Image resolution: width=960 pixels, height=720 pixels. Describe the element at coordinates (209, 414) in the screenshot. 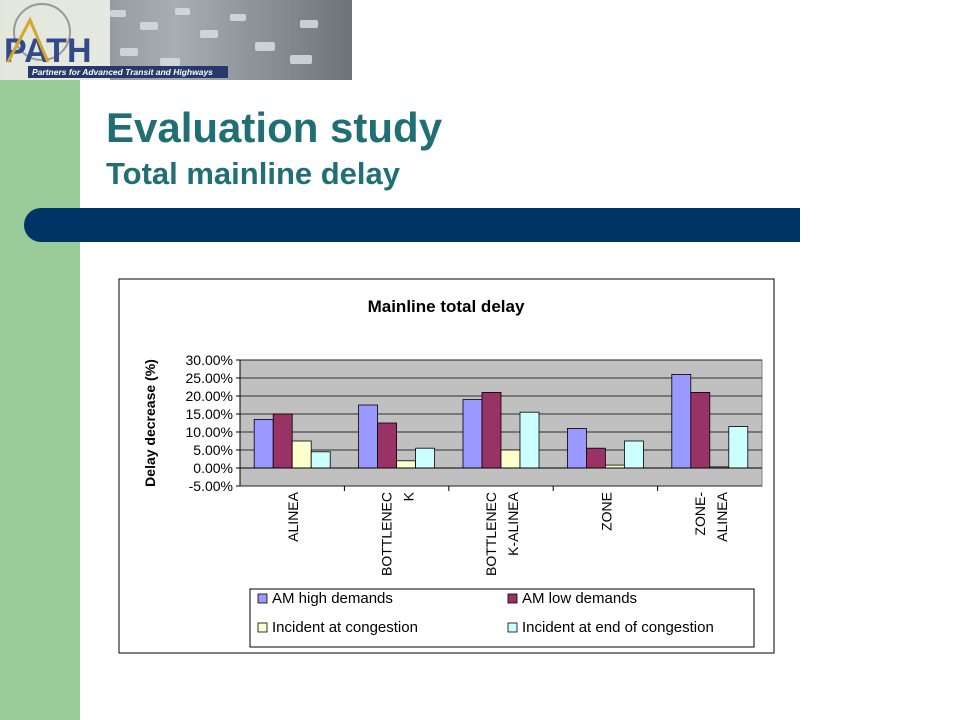

I see `y-tick-label: 15.00%` at that location.